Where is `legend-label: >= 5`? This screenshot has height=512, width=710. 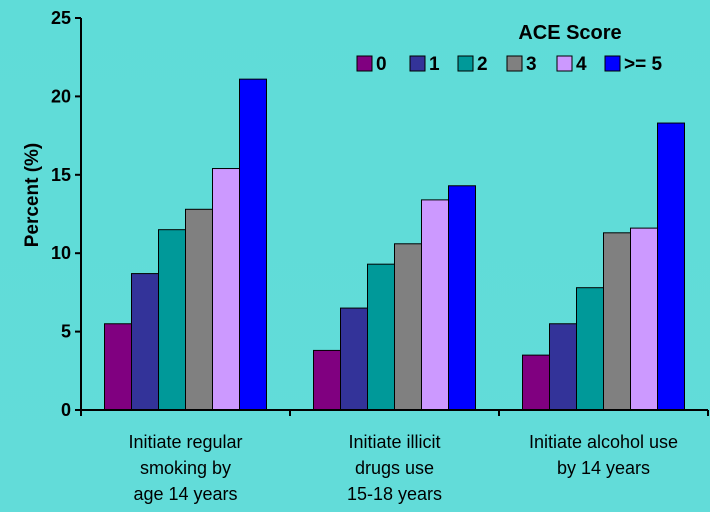
legend-label: >= 5 is located at coordinates (643, 64).